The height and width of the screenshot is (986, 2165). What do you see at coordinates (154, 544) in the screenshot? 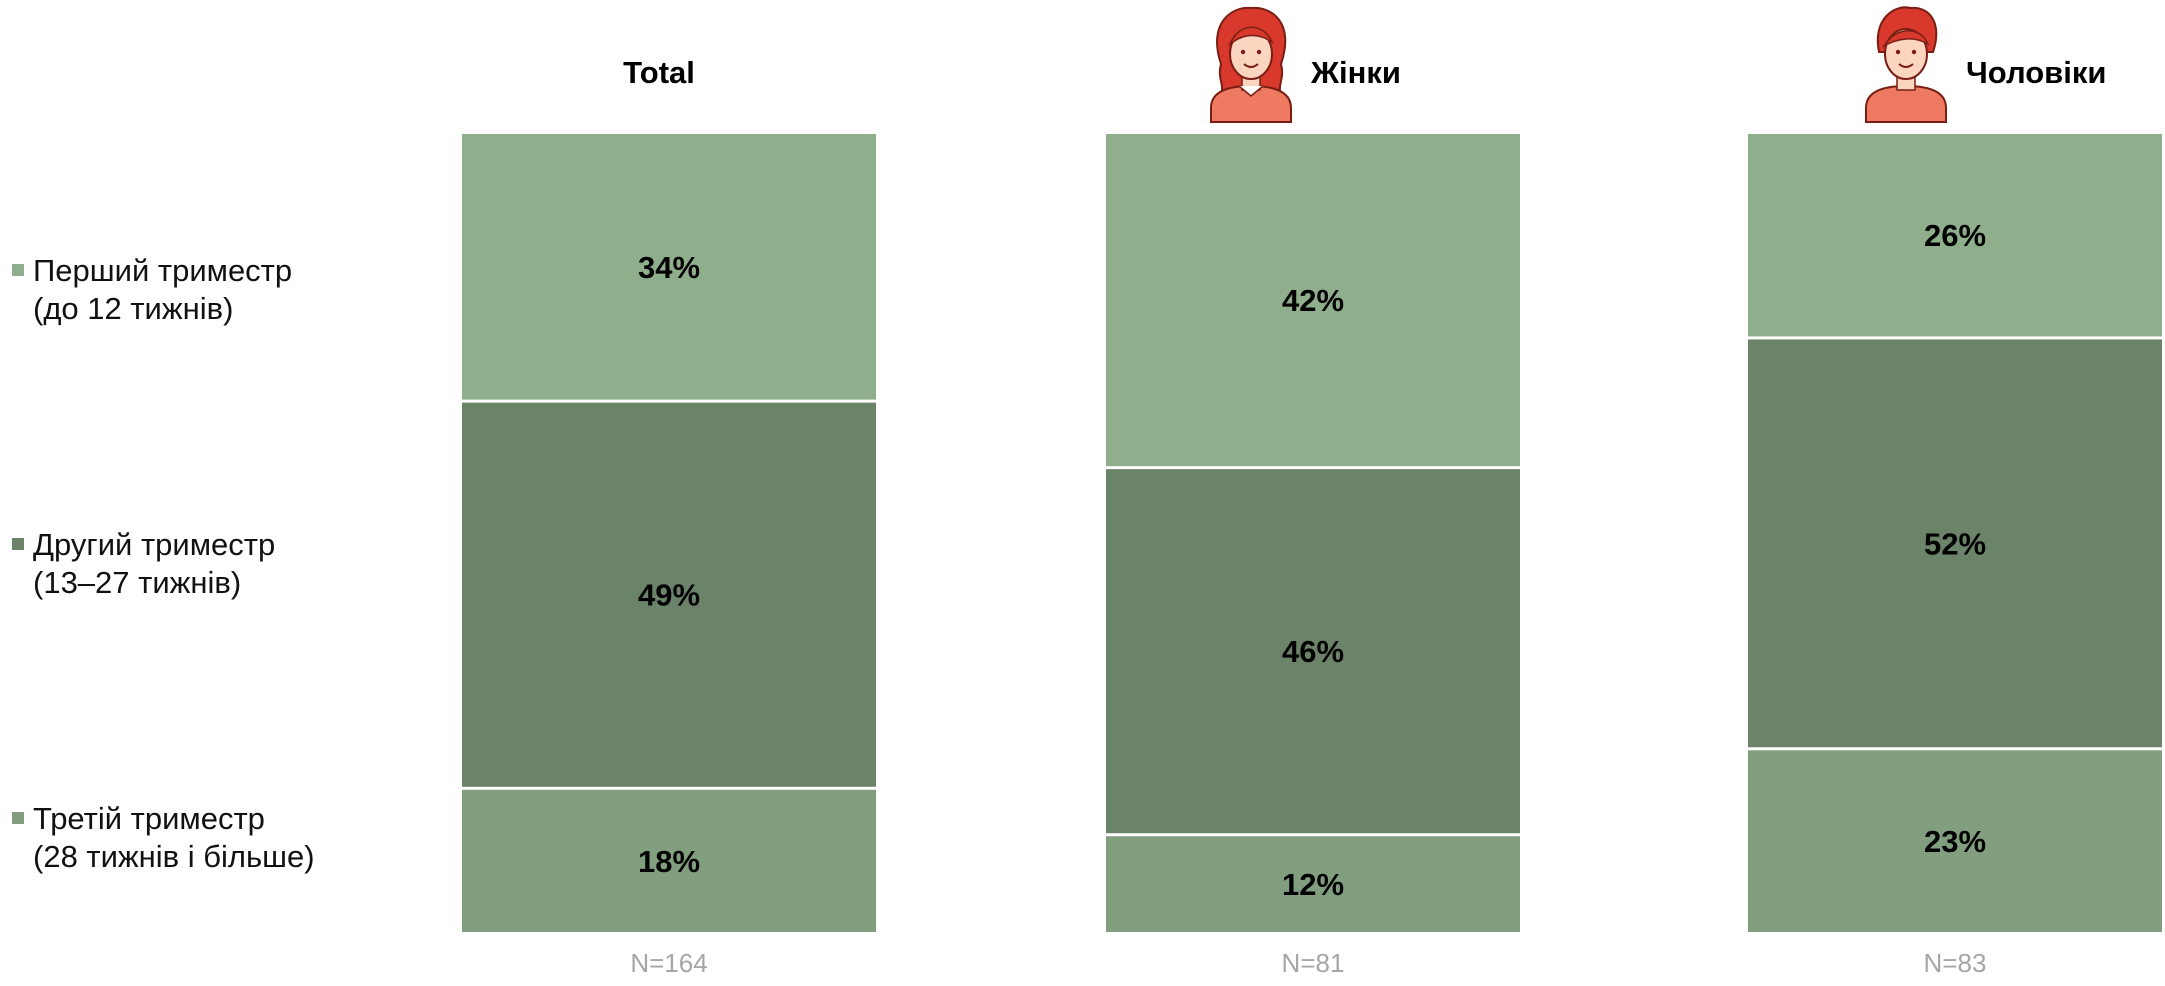
I see `legend-label-line1: Другий триместр` at bounding box center [154, 544].